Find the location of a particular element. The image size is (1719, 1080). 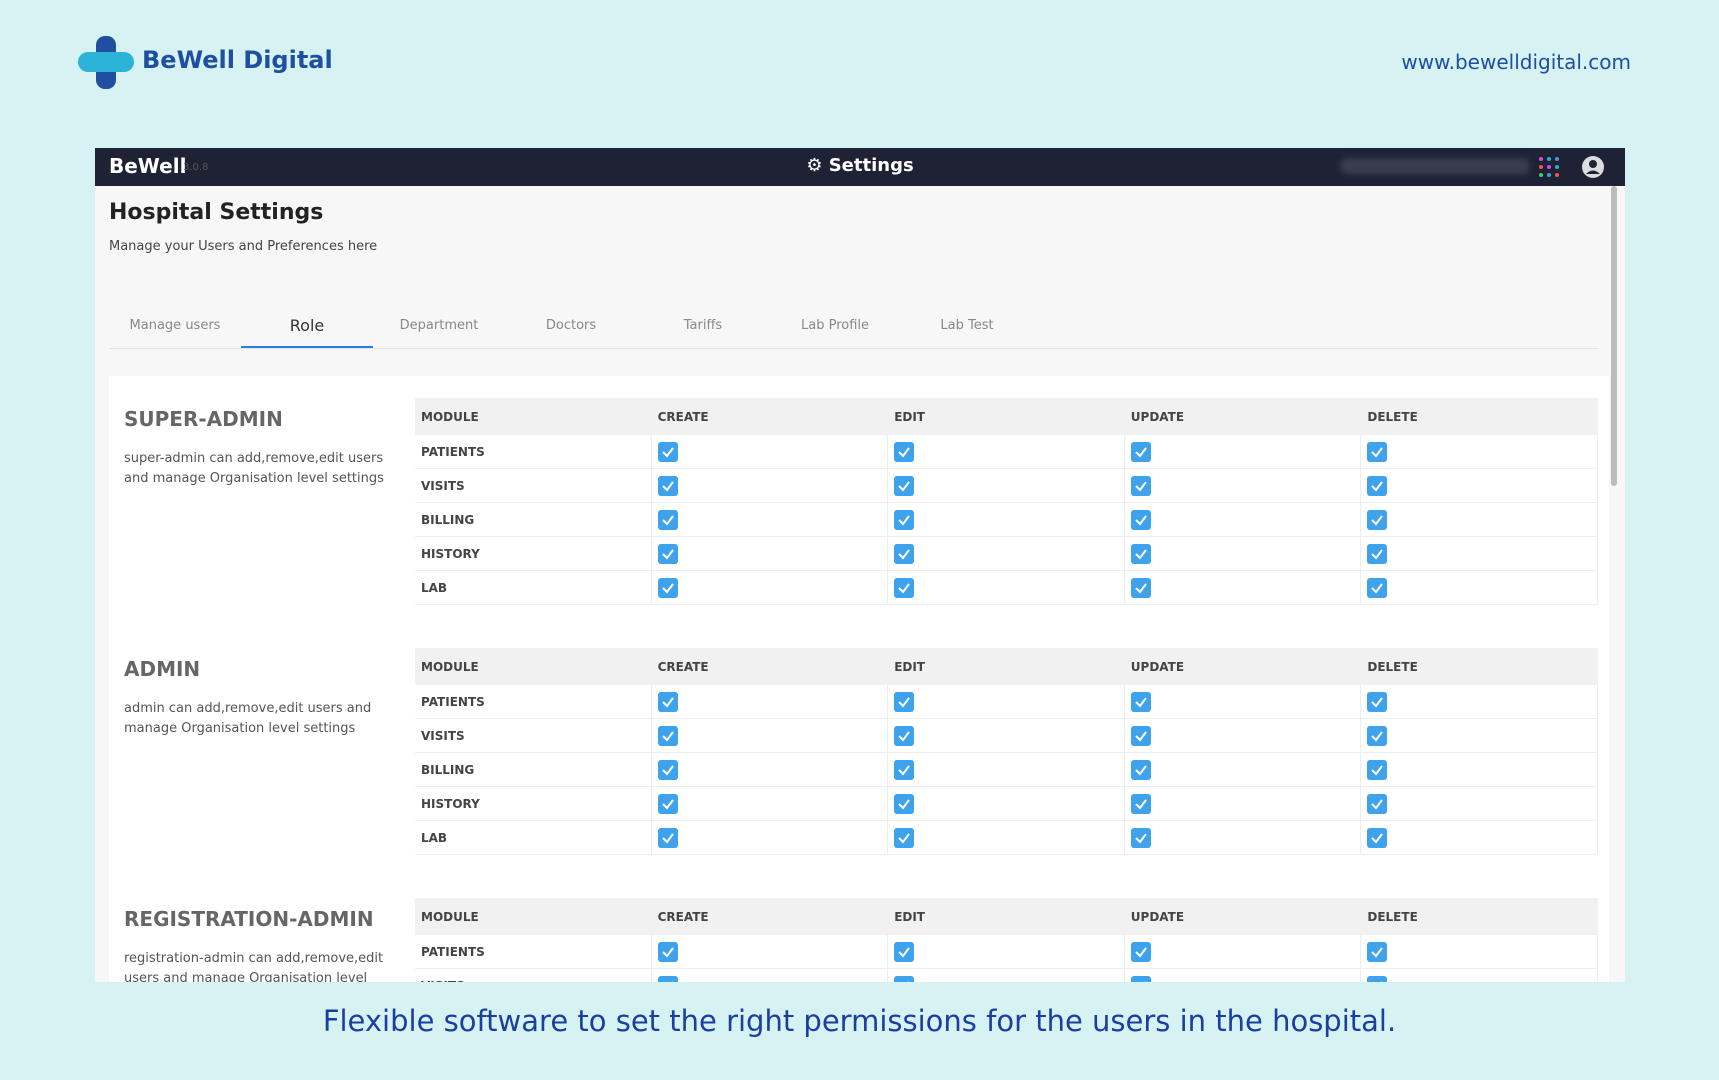

apps-icon is located at coordinates (1549, 167).